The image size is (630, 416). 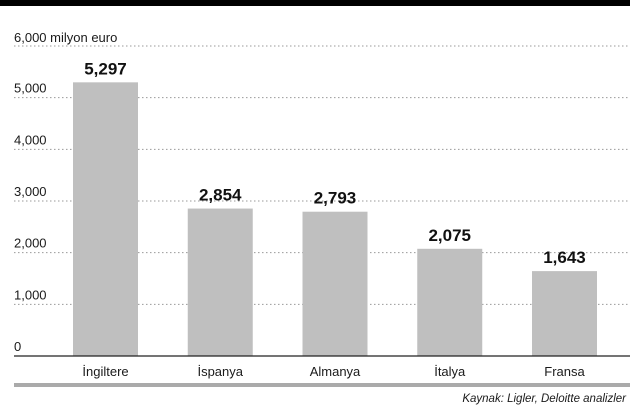 What do you see at coordinates (65, 37) in the screenshot?
I see `y-axis-title: 6,000 milyon euro` at bounding box center [65, 37].